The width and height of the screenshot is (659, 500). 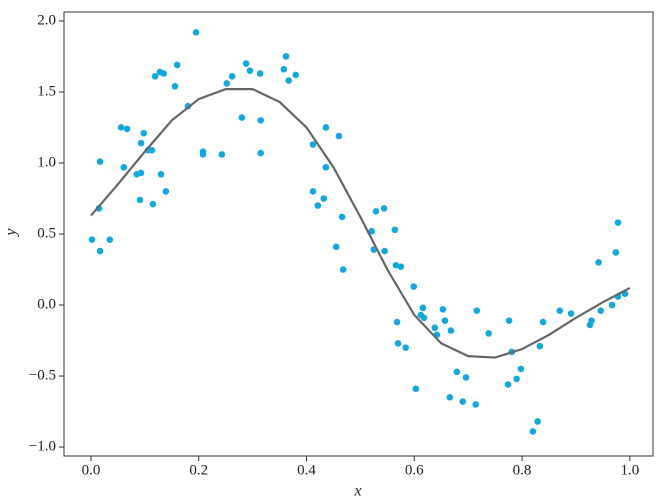 I want to click on x-tick-label: 0.2, so click(x=198, y=470).